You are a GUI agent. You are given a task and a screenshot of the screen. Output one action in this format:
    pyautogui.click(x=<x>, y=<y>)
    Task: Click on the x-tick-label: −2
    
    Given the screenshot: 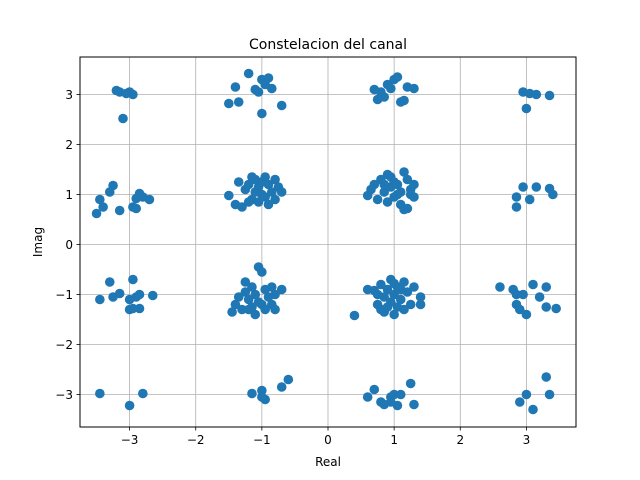 What is the action you would take?
    pyautogui.click(x=196, y=440)
    